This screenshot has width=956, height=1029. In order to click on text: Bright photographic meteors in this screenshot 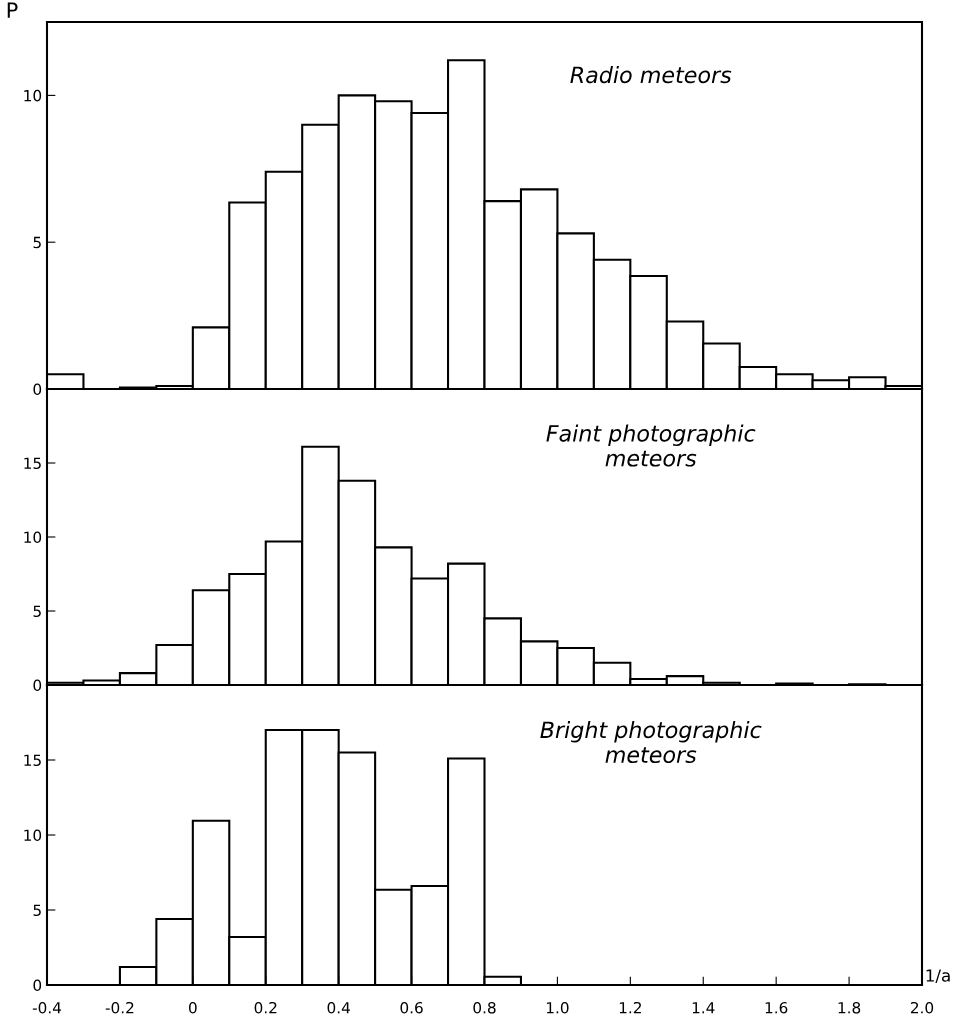, I will do `click(651, 742)`.